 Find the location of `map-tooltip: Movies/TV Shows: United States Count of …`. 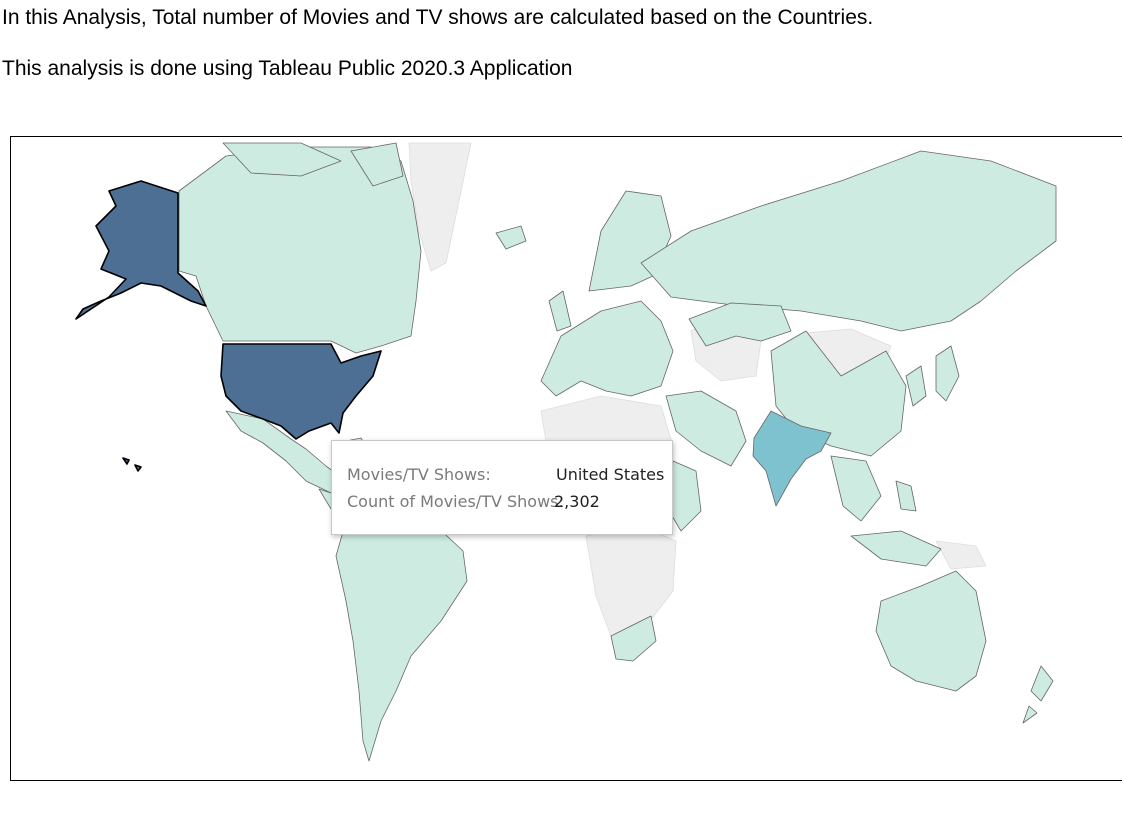

map-tooltip: Movies/TV Shows: United States Count of … is located at coordinates (502, 487).